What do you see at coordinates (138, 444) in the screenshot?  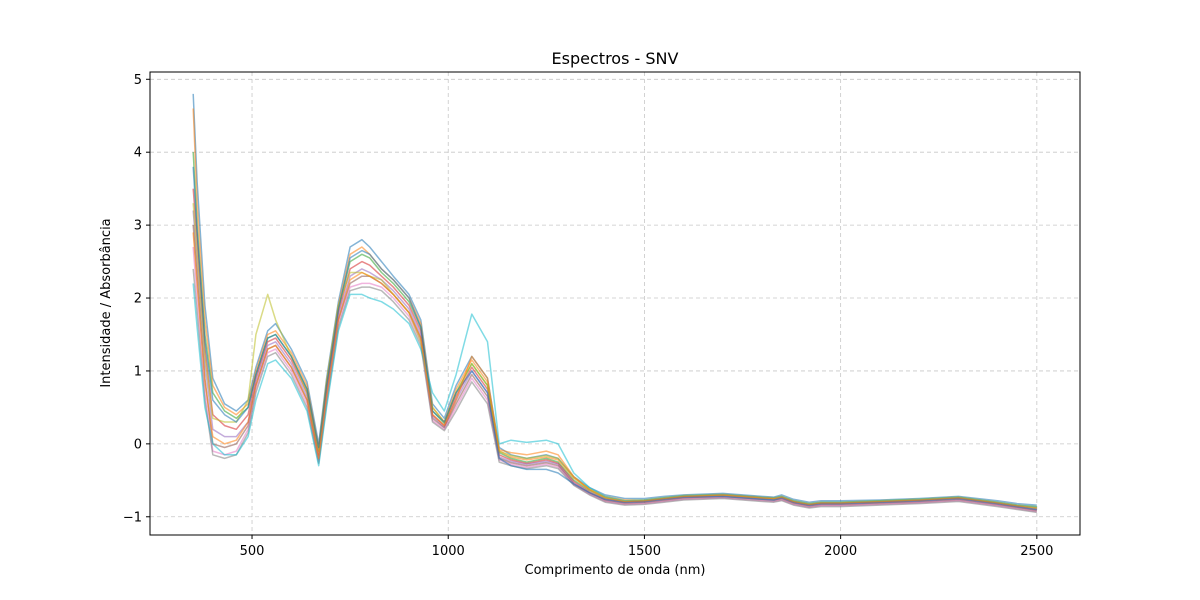 I see `y-tick-label: 0` at bounding box center [138, 444].